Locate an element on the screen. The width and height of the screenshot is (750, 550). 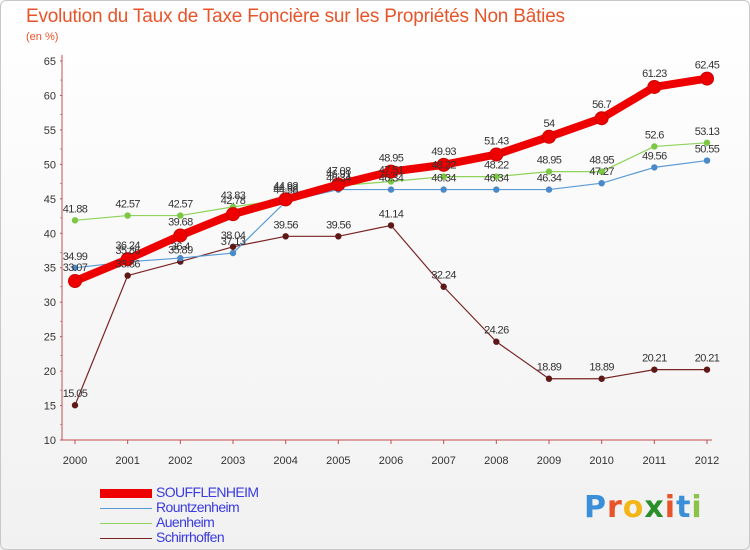
legend-label-schirrhoffen: Schirrhoffen is located at coordinates (190, 537).